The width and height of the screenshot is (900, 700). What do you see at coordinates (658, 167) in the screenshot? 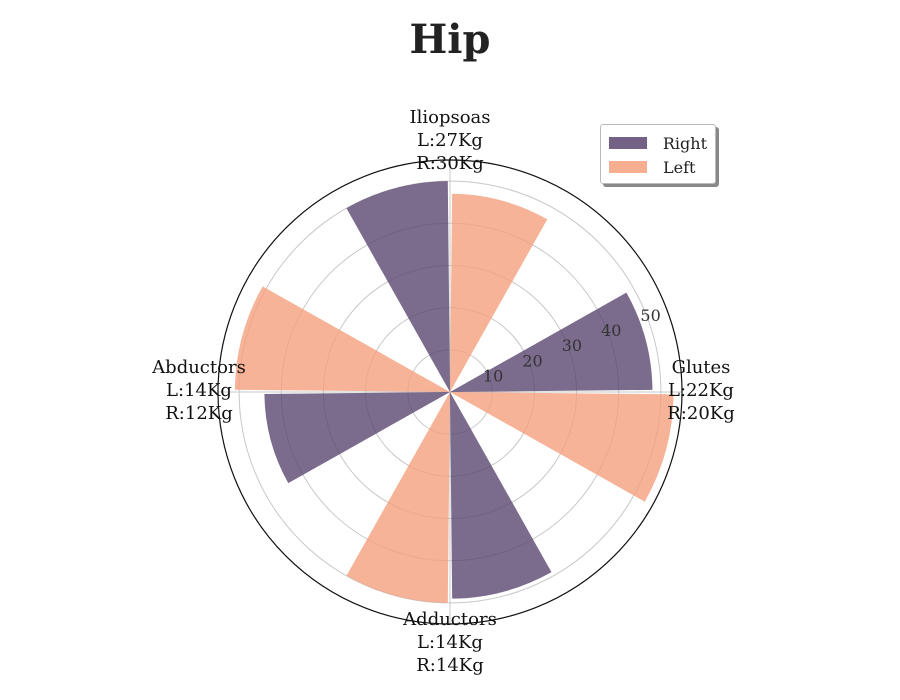
I see `legend-item-left: Left` at bounding box center [658, 167].